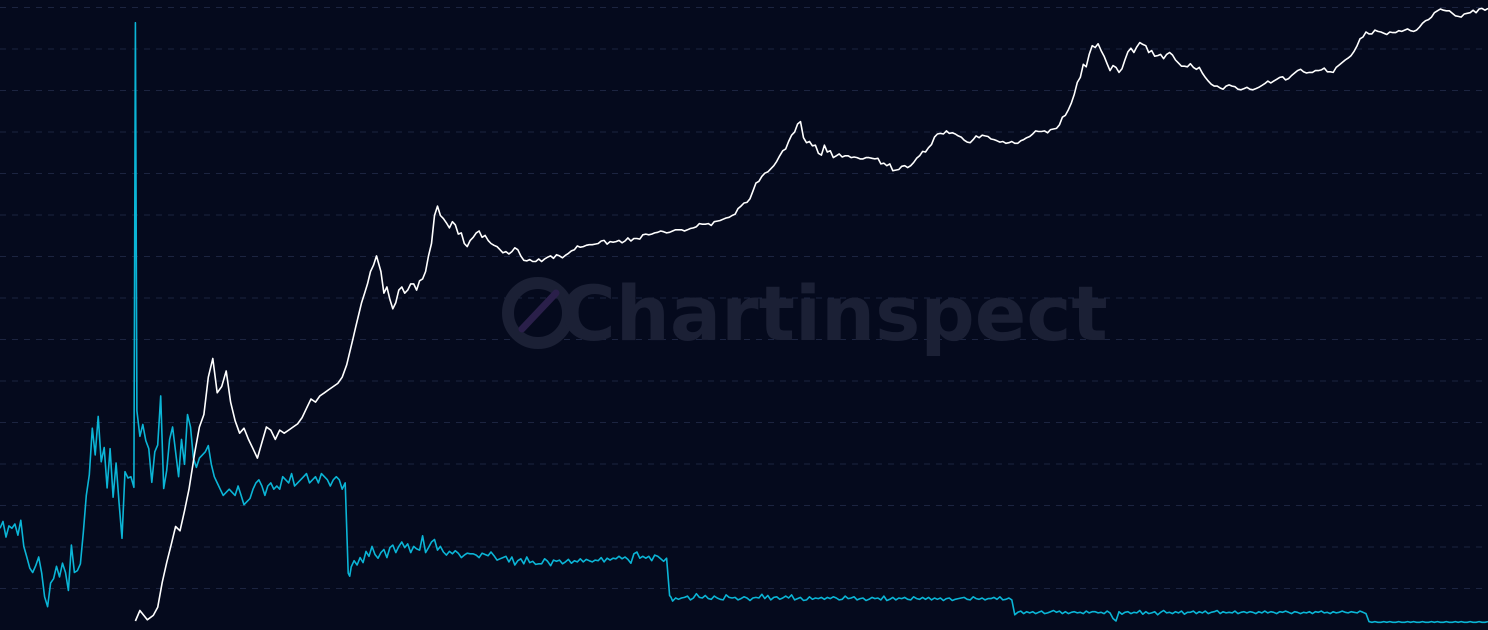  I want to click on watermark: Chartinspect, so click(805, 313).